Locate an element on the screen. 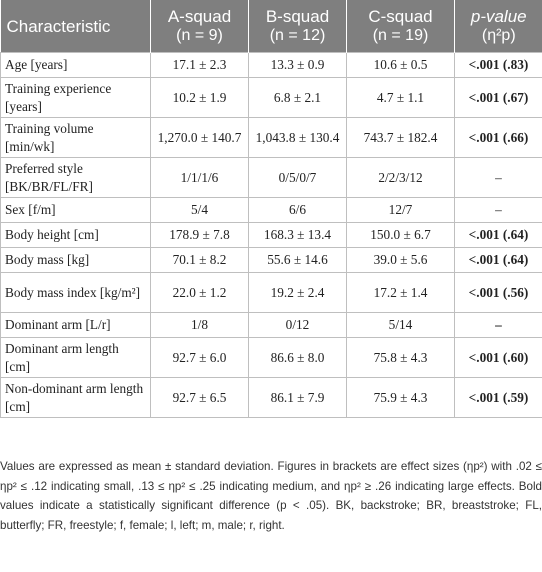  header-b-squad-label: B-squad is located at coordinates (297, 16).